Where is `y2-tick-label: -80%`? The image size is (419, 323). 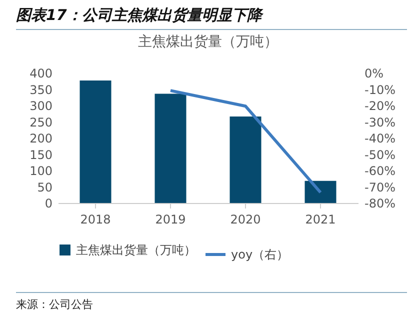
y2-tick-label: -80% is located at coordinates (380, 203).